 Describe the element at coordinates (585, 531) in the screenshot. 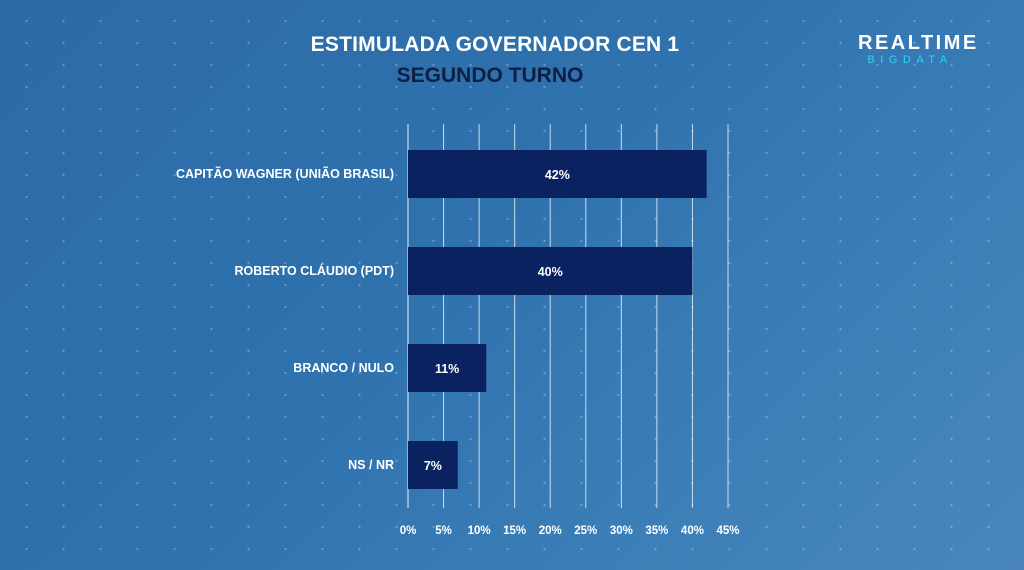

I see `x-tick-label: 25%` at that location.